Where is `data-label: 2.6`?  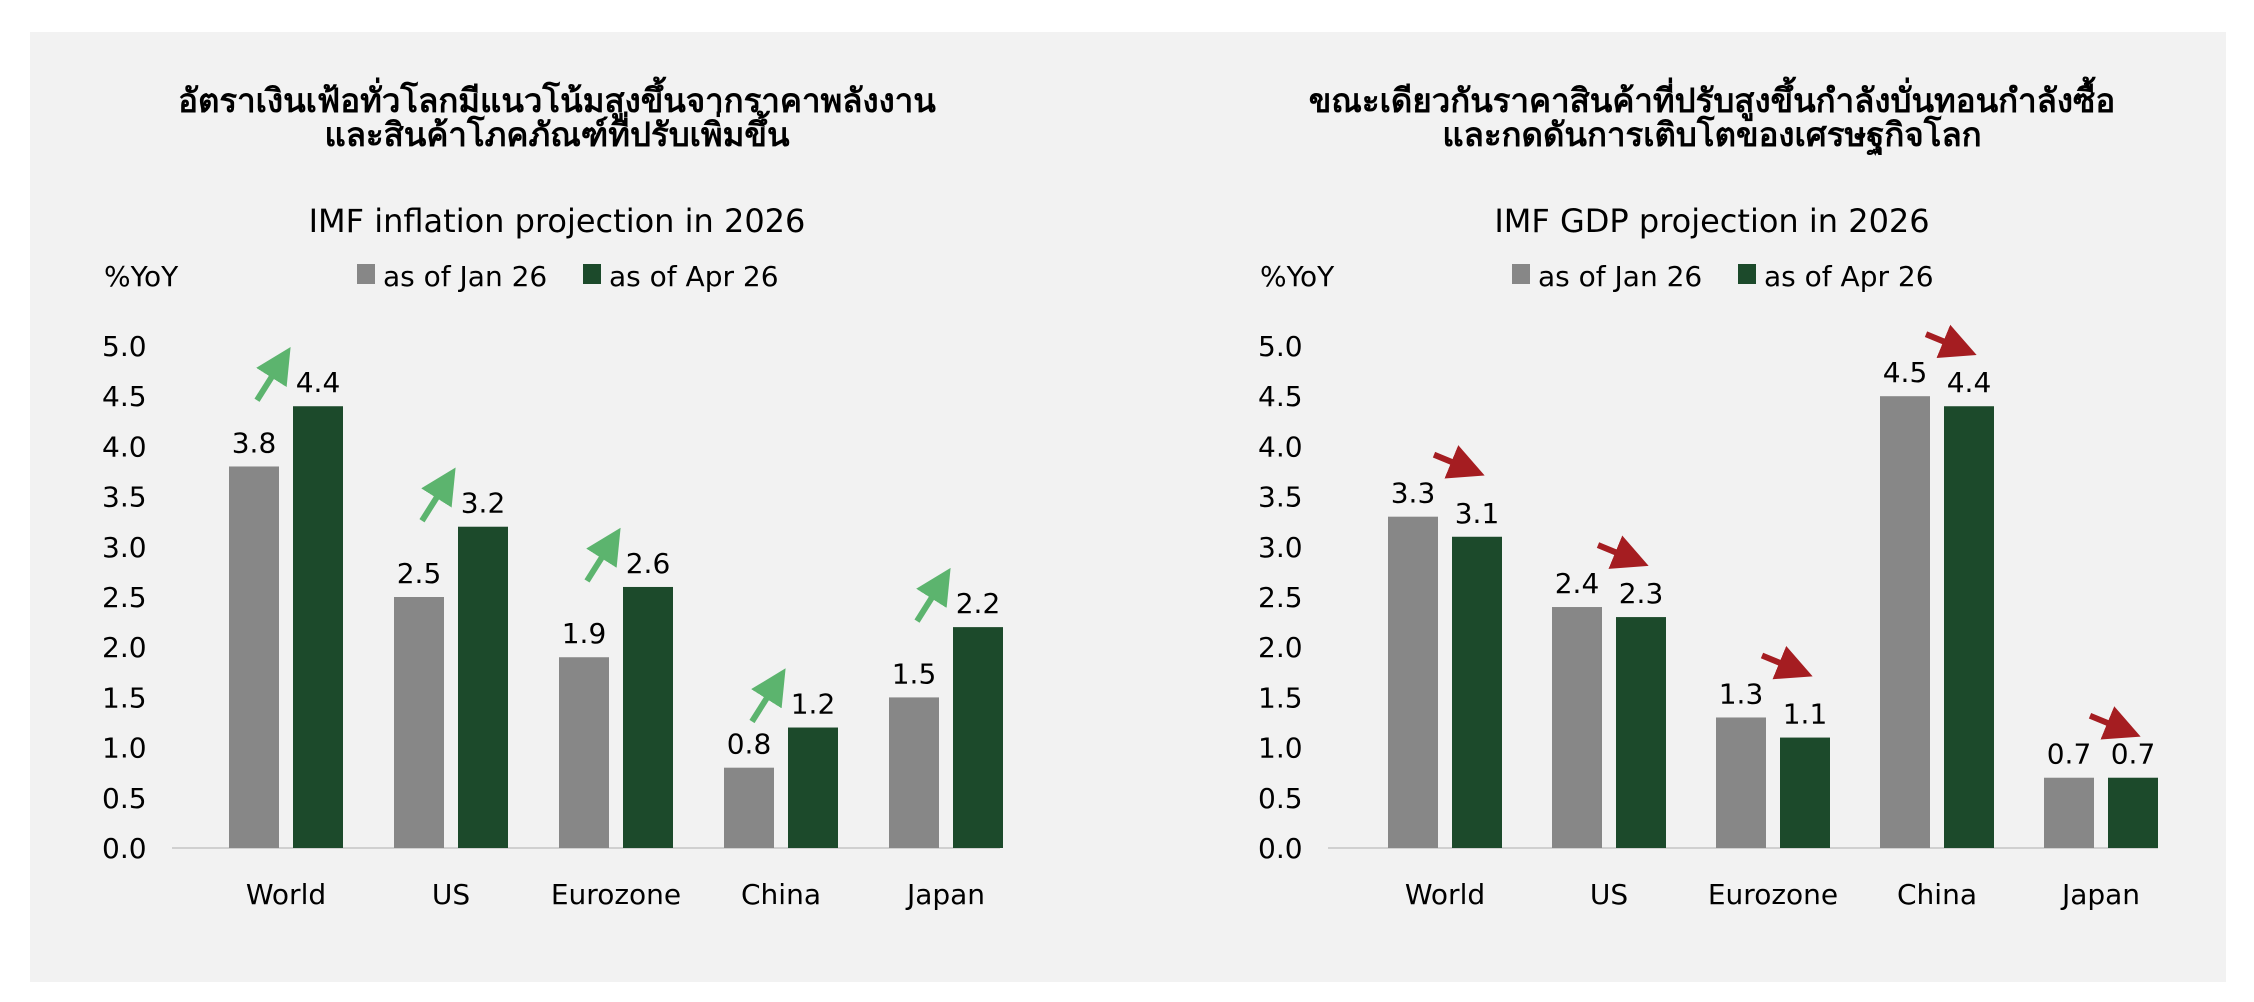 data-label: 2.6 is located at coordinates (648, 563).